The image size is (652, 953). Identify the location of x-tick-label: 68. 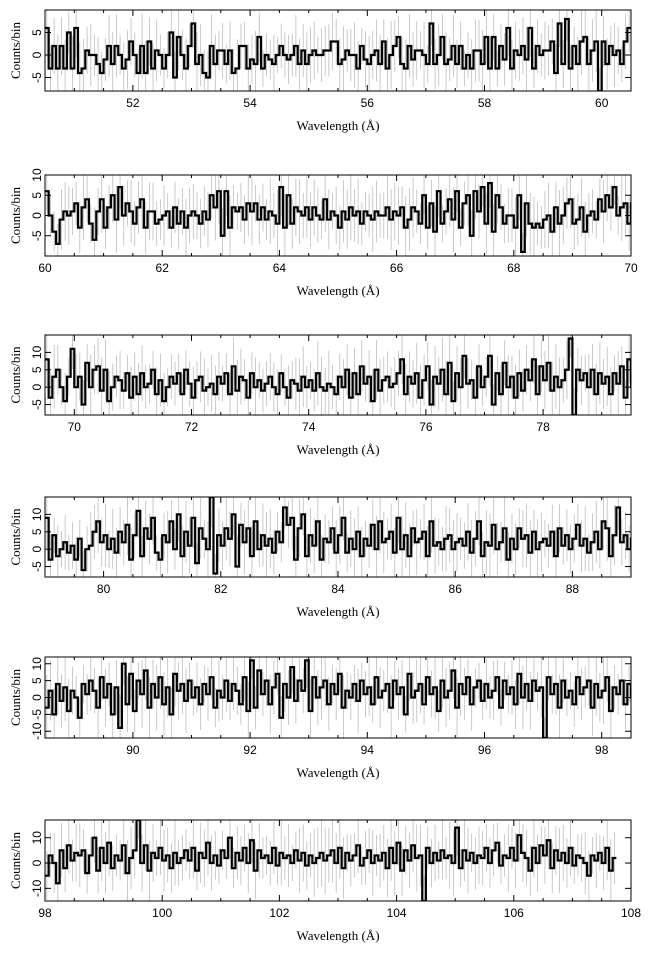
(514, 268).